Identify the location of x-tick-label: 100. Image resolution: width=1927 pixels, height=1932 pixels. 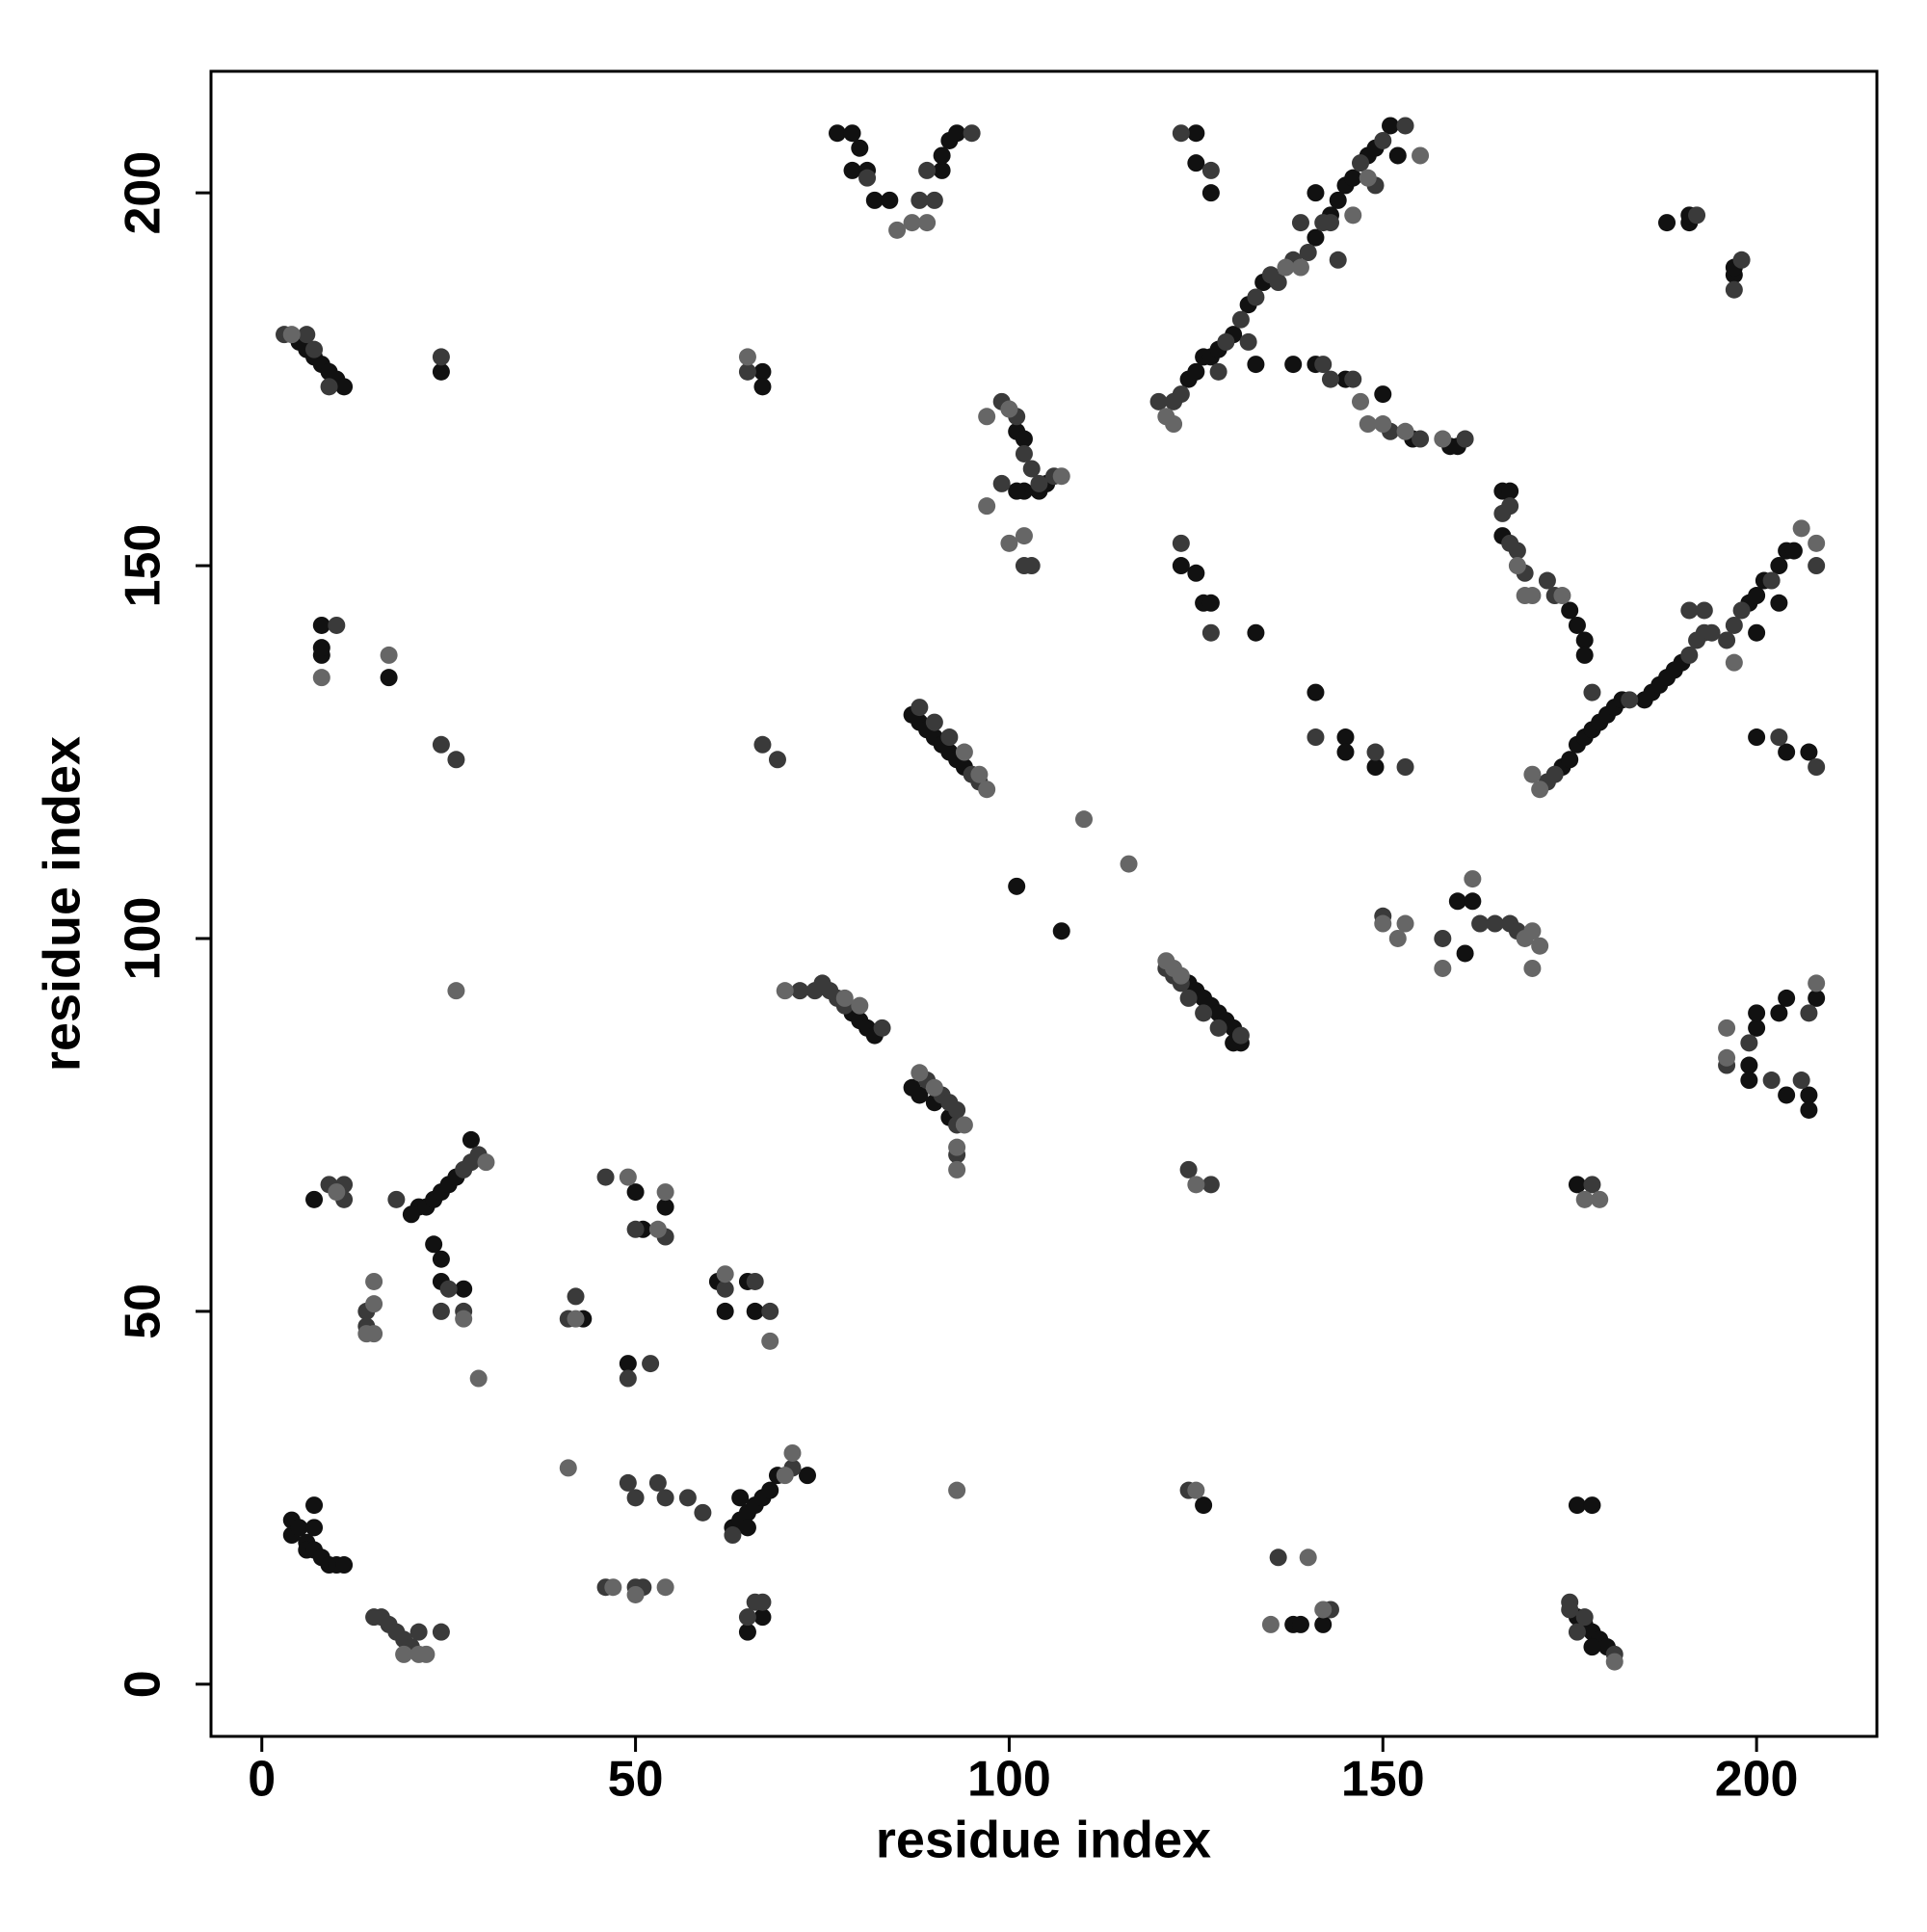
(1009, 1780).